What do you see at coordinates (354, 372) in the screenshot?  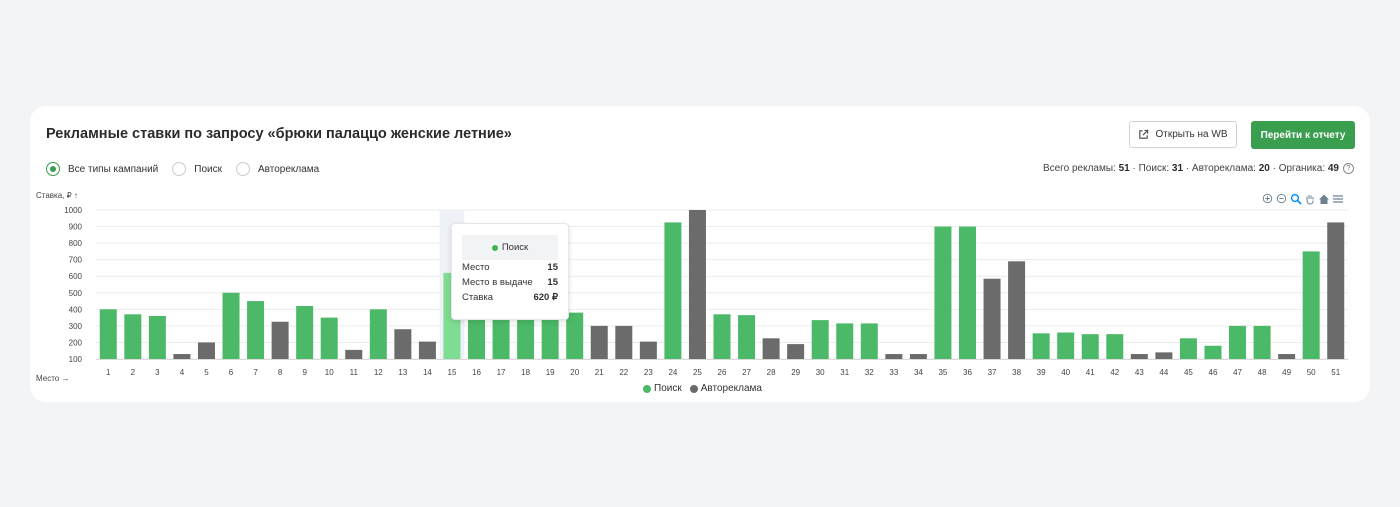 I see `x-tick-label: 11` at bounding box center [354, 372].